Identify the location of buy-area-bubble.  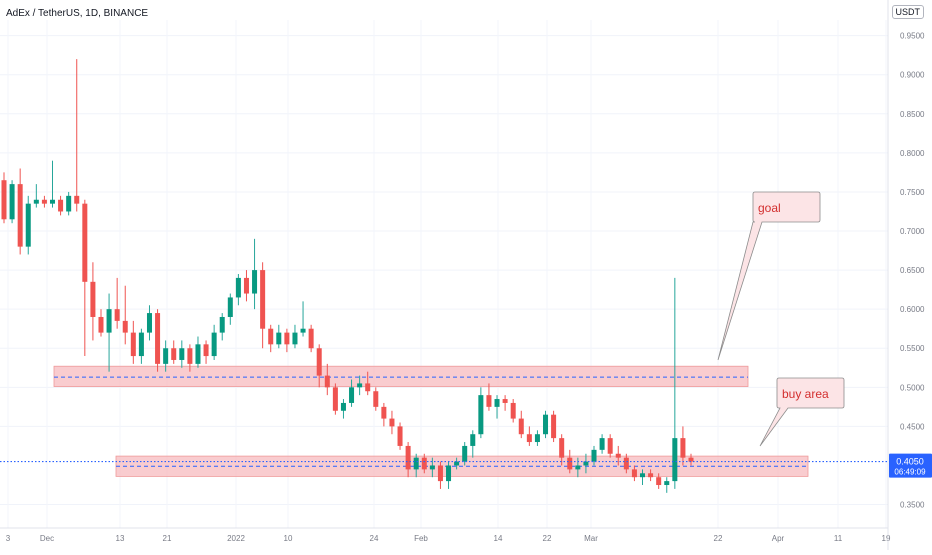
(802, 412).